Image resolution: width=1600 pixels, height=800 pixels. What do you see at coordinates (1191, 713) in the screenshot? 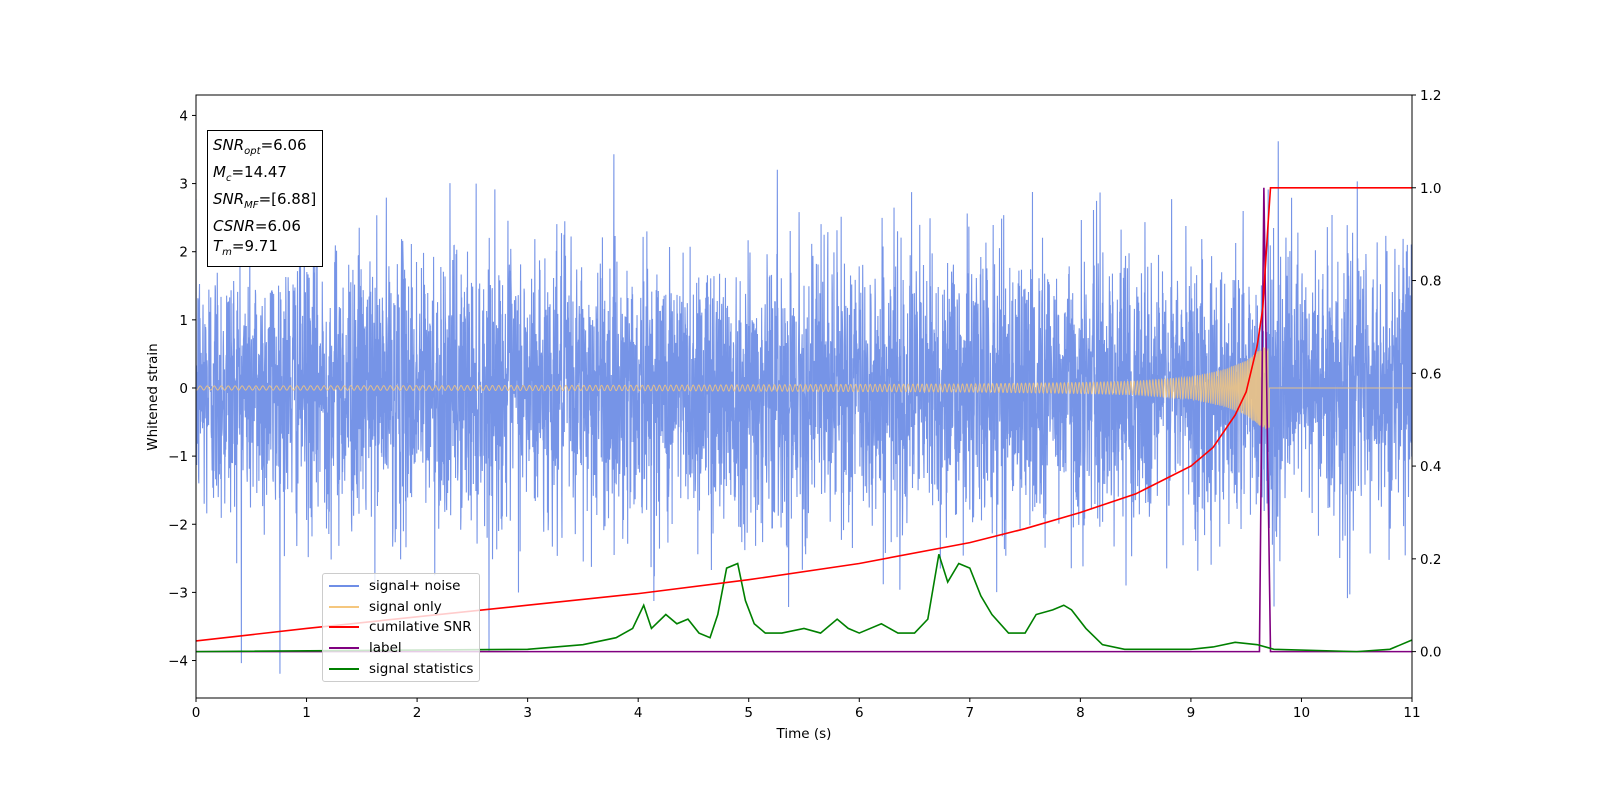
I see `x-tick-label: 9` at bounding box center [1191, 713].